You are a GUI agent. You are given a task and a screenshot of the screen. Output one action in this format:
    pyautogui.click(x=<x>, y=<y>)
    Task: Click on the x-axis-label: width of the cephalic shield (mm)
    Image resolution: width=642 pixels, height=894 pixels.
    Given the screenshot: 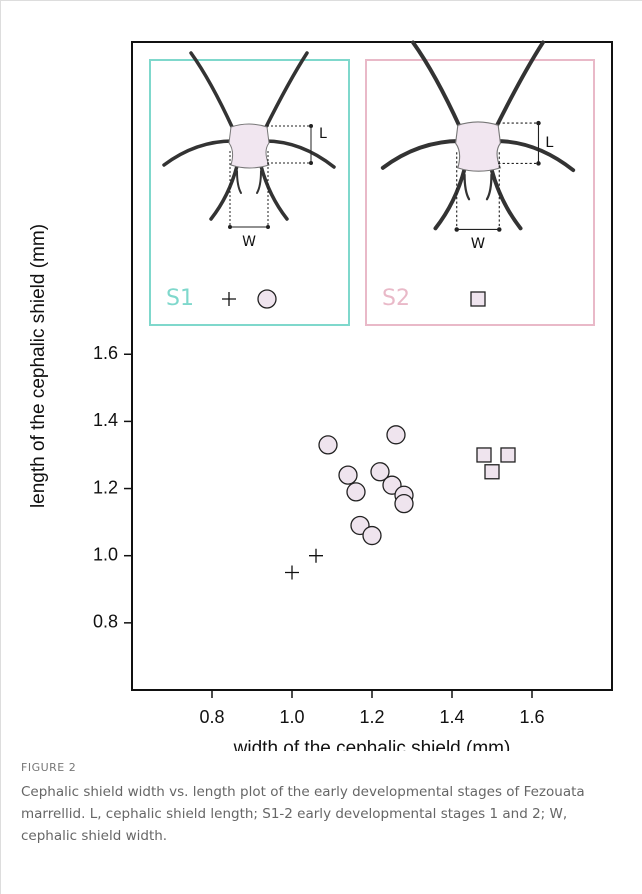 What is the action you would take?
    pyautogui.click(x=372, y=744)
    